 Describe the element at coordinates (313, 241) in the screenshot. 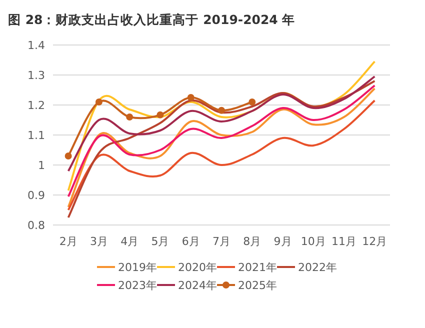

I see `x-tick-label: 10月` at that location.